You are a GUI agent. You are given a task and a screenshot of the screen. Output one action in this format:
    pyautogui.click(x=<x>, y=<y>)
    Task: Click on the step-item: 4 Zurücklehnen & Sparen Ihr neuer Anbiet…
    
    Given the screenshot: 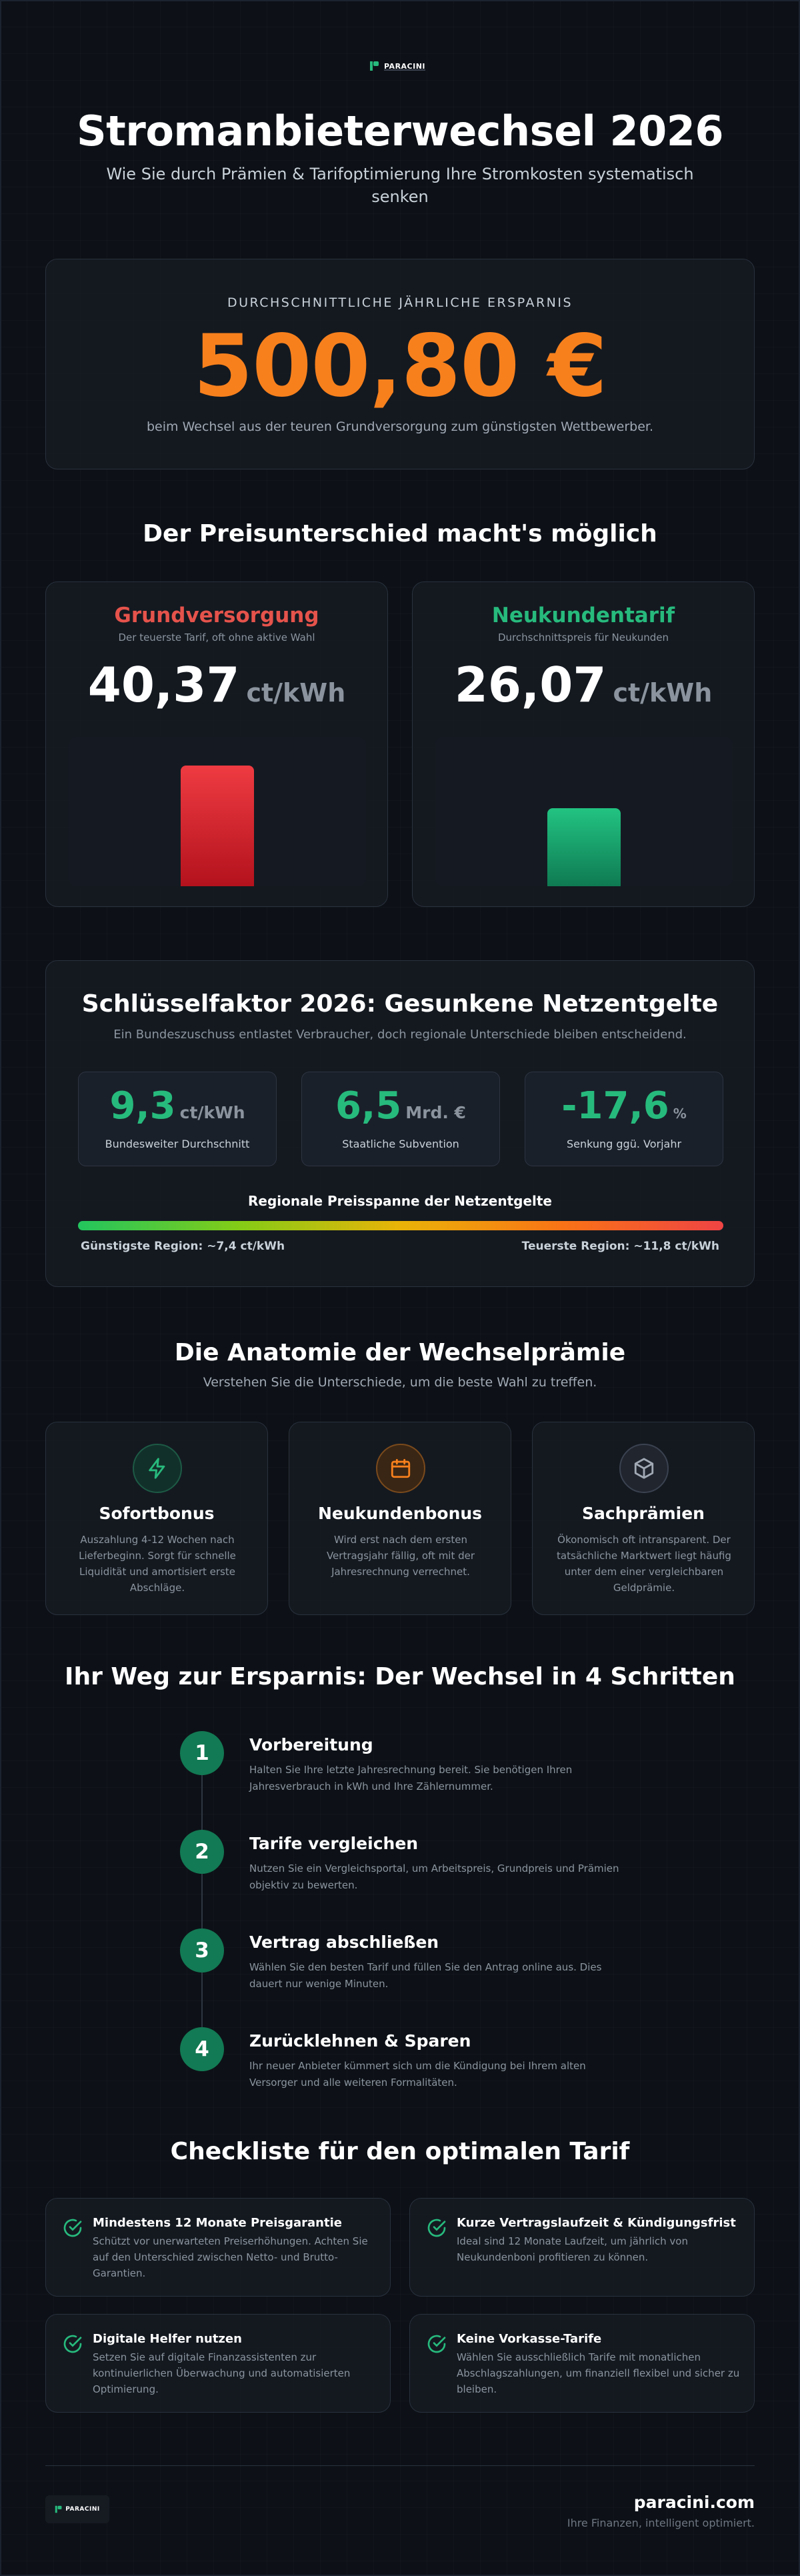 What is the action you would take?
    pyautogui.click(x=413, y=2067)
    